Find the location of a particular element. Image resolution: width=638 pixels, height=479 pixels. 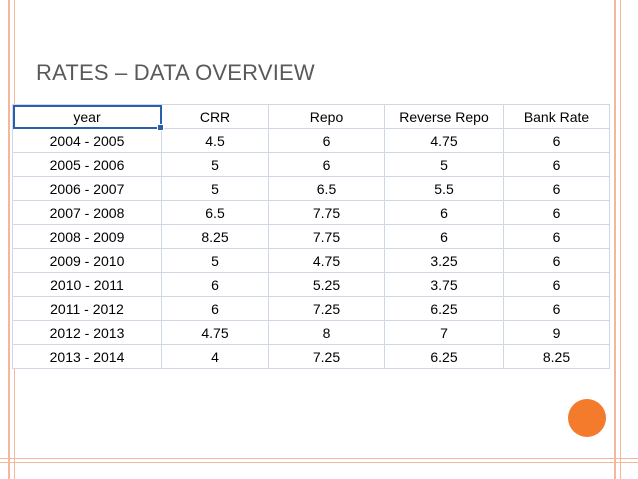

table-cell: 9 is located at coordinates (556, 332).